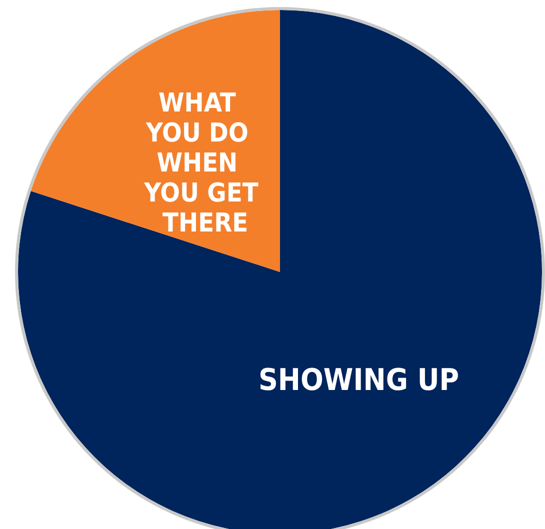 Image resolution: width=545 pixels, height=529 pixels. I want to click on slice-label: SHOWING UP, so click(359, 380).